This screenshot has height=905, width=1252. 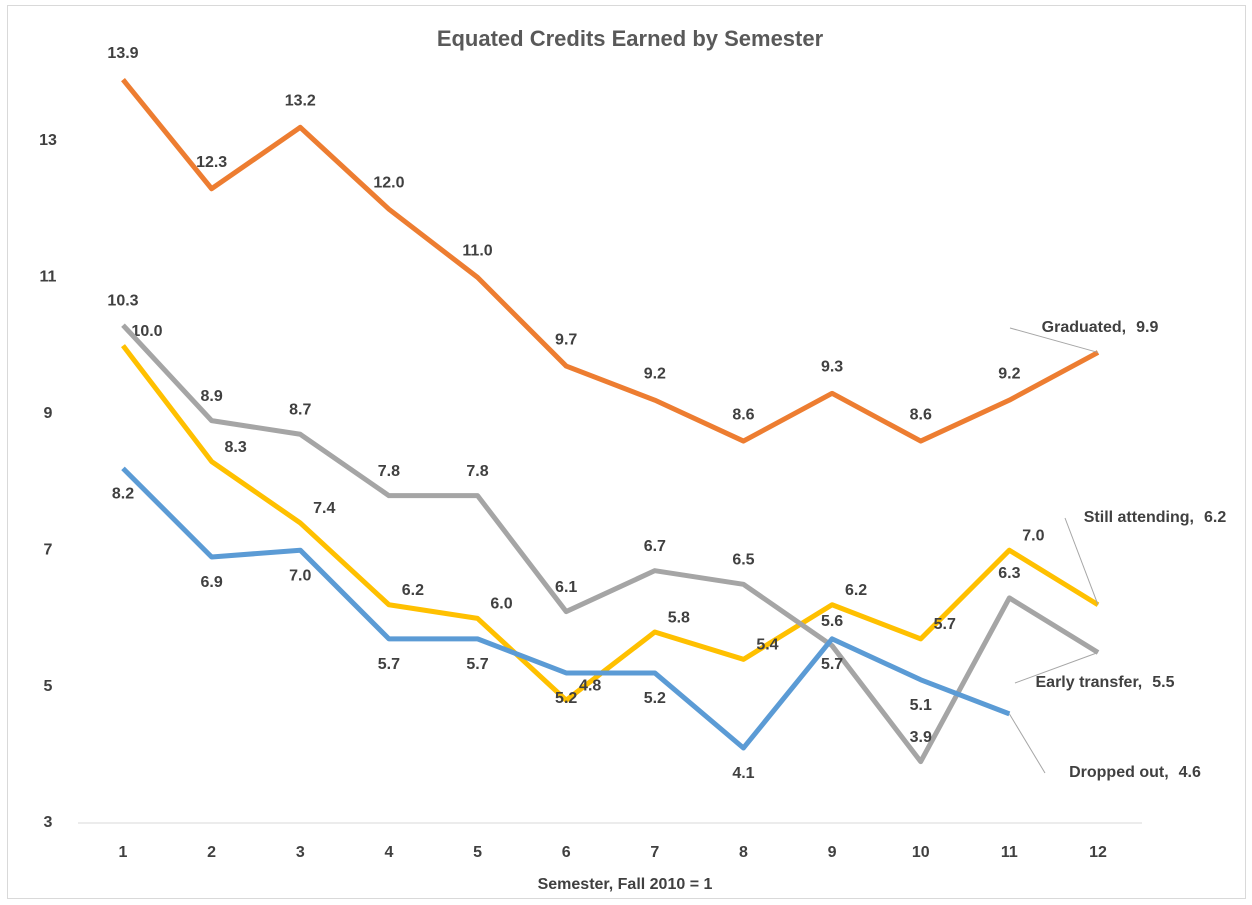 I want to click on data-label: 11.0, so click(x=477, y=251).